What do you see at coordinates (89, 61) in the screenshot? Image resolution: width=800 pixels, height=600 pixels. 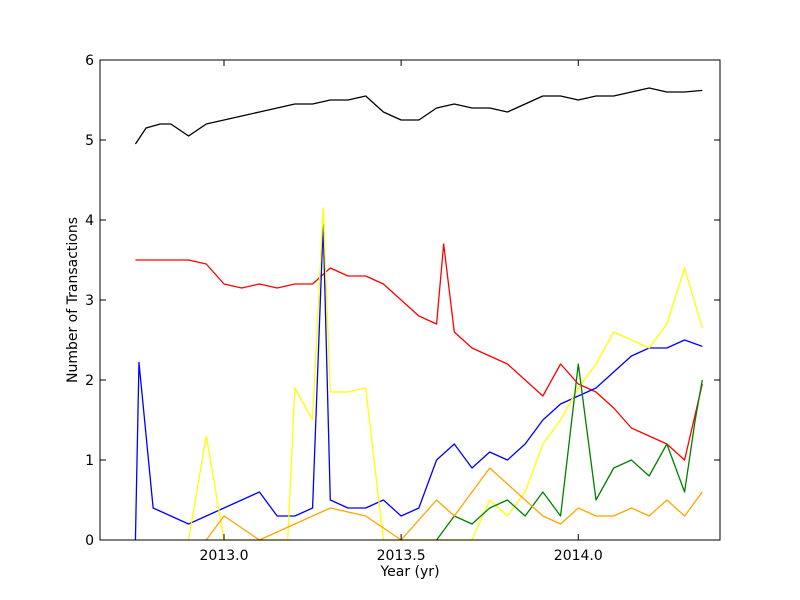 I see `y-tick-label: 6` at bounding box center [89, 61].